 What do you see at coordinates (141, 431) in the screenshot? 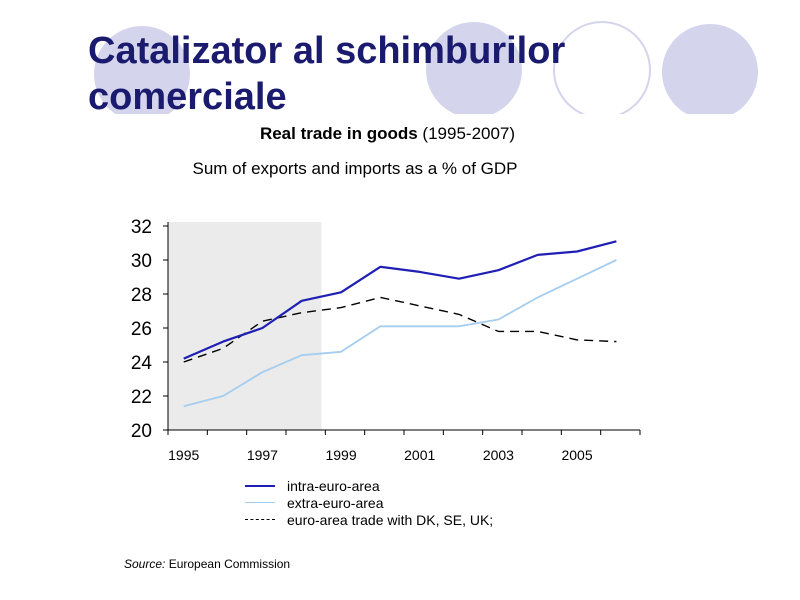
I see `y-tick-label: 20` at bounding box center [141, 431].